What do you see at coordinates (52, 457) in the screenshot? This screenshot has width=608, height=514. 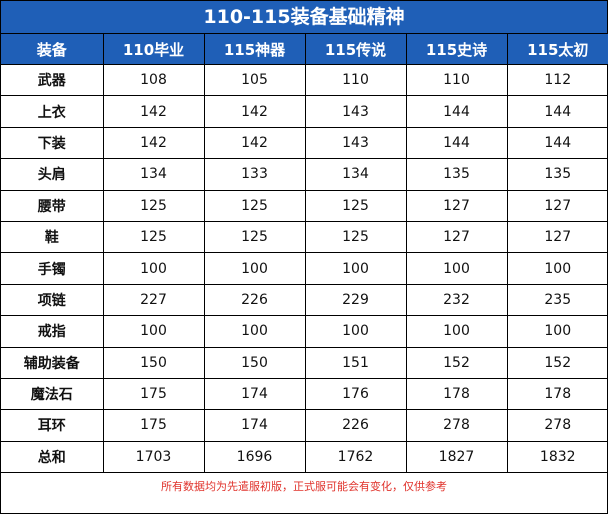 I see `row-label: 总和` at bounding box center [52, 457].